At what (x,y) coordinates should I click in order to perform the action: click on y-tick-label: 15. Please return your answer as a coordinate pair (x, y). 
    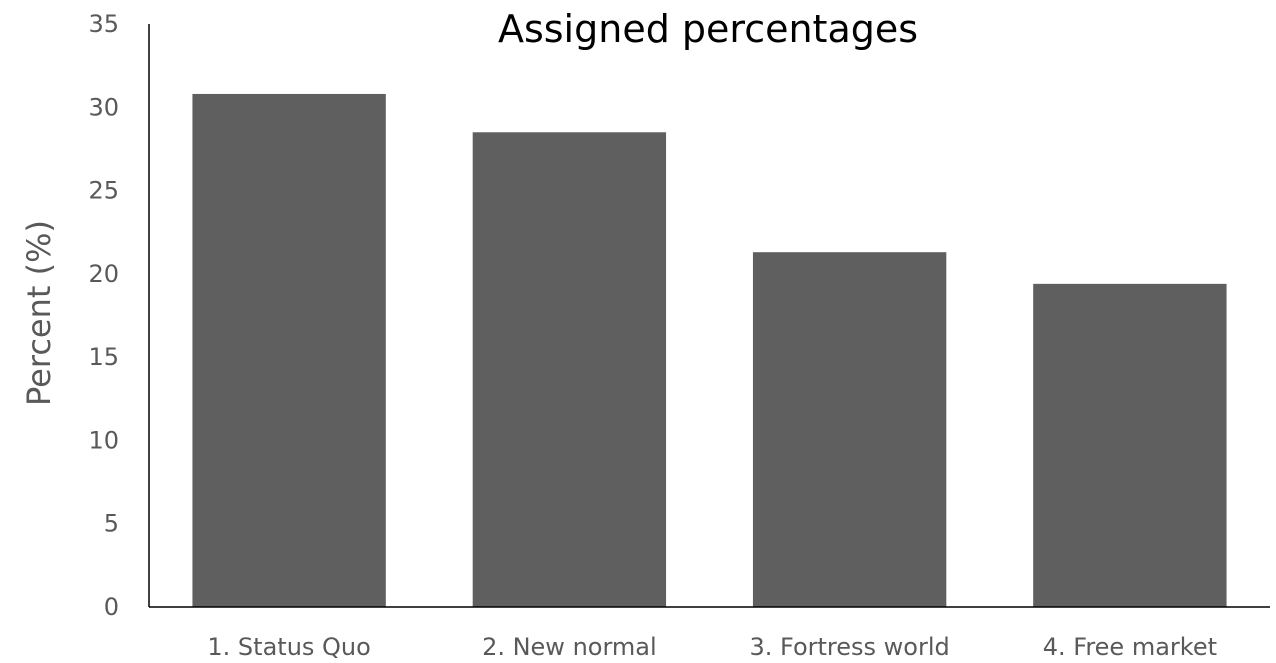
    Looking at the image, I should click on (103, 357).